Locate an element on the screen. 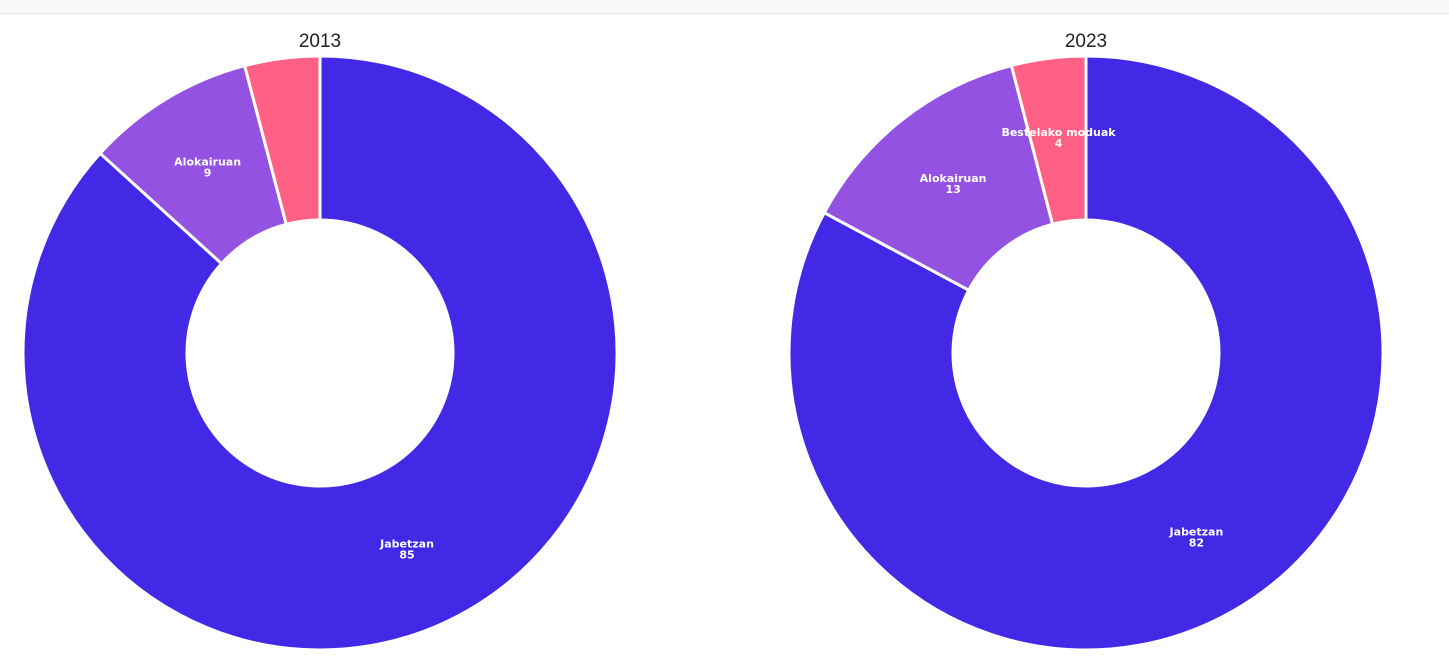  chart-title: 2023 is located at coordinates (1086, 41).